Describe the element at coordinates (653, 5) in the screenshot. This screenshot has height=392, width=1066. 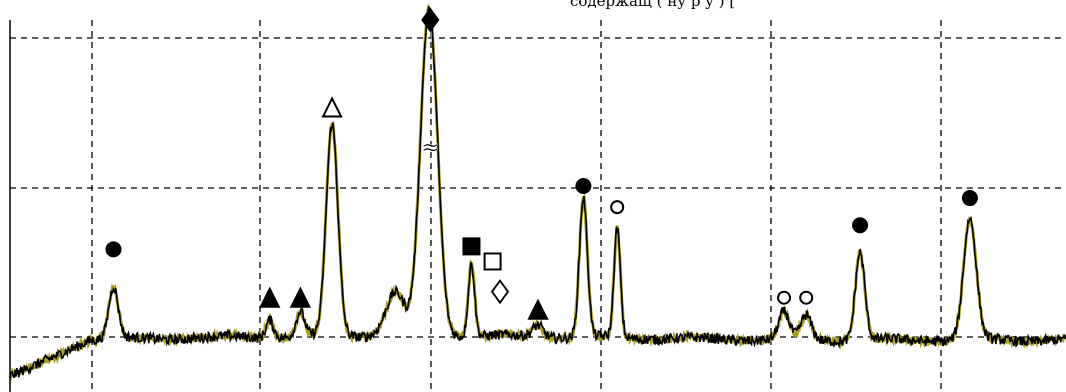
I see `header-text-fragment: содержащ ( ну р у ) [` at that location.